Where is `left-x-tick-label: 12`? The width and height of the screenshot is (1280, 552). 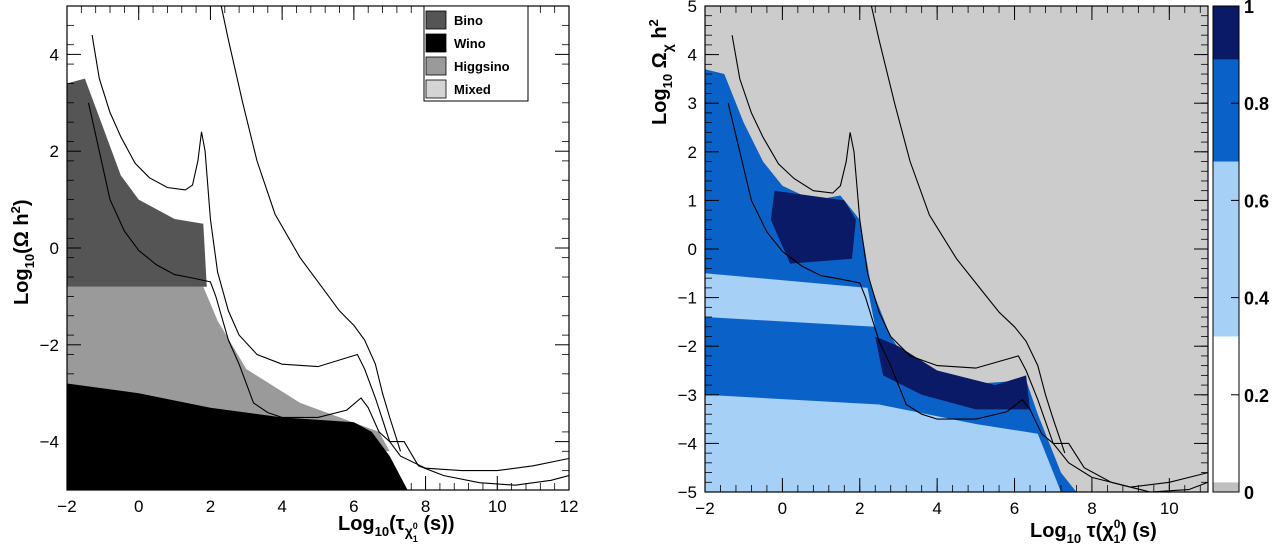 left-x-tick-label: 12 is located at coordinates (569, 506).